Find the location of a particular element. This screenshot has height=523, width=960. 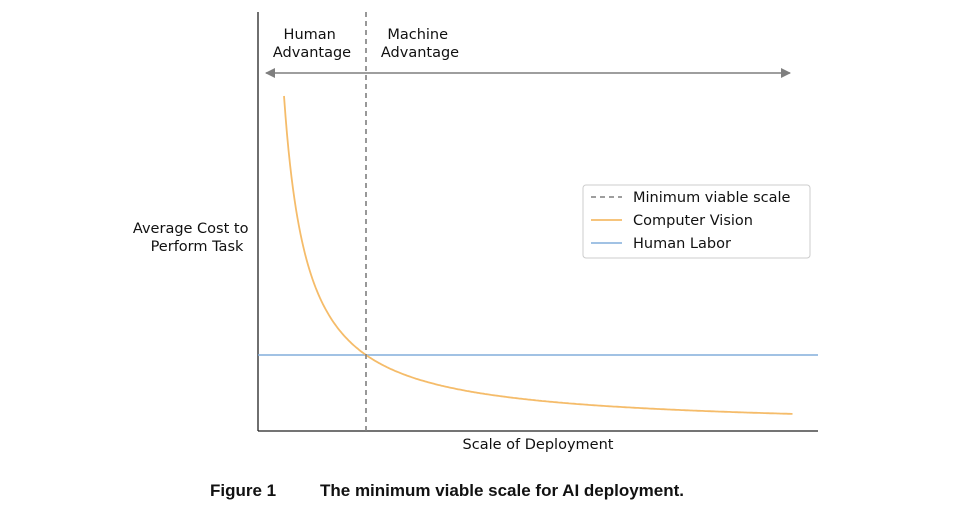

legend-label-minimum-viable-scale: Minimum viable scale is located at coordinates (712, 198).